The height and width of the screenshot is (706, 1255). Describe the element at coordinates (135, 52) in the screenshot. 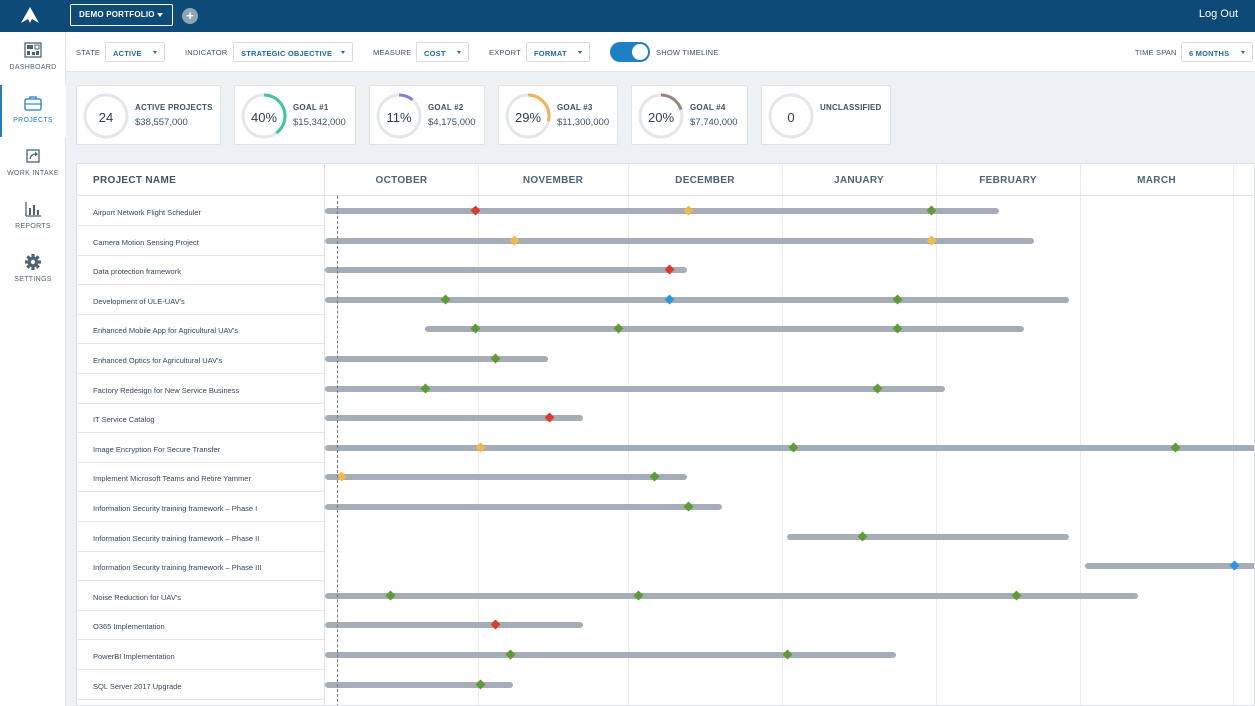

I see `state-select: ACTIVE` at that location.